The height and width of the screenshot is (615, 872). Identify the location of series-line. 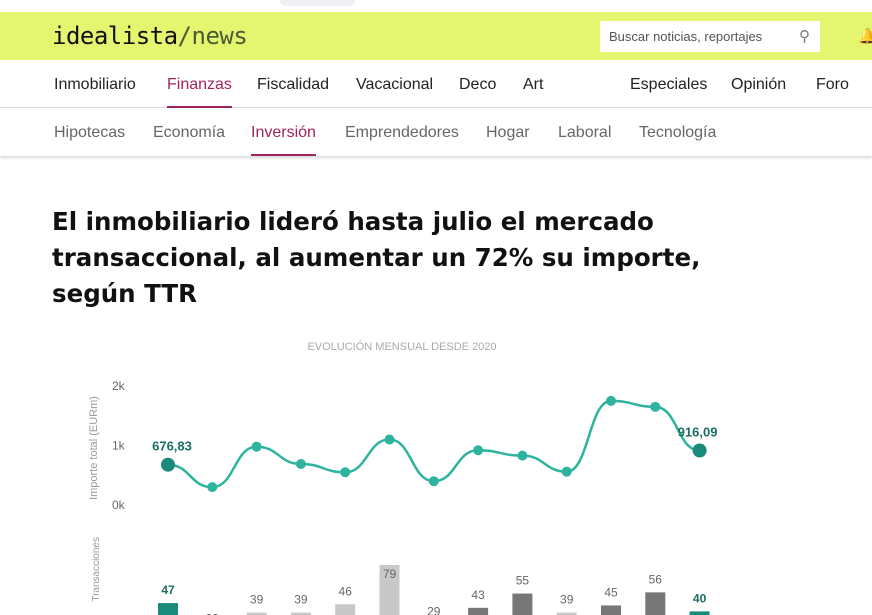
(433, 444).